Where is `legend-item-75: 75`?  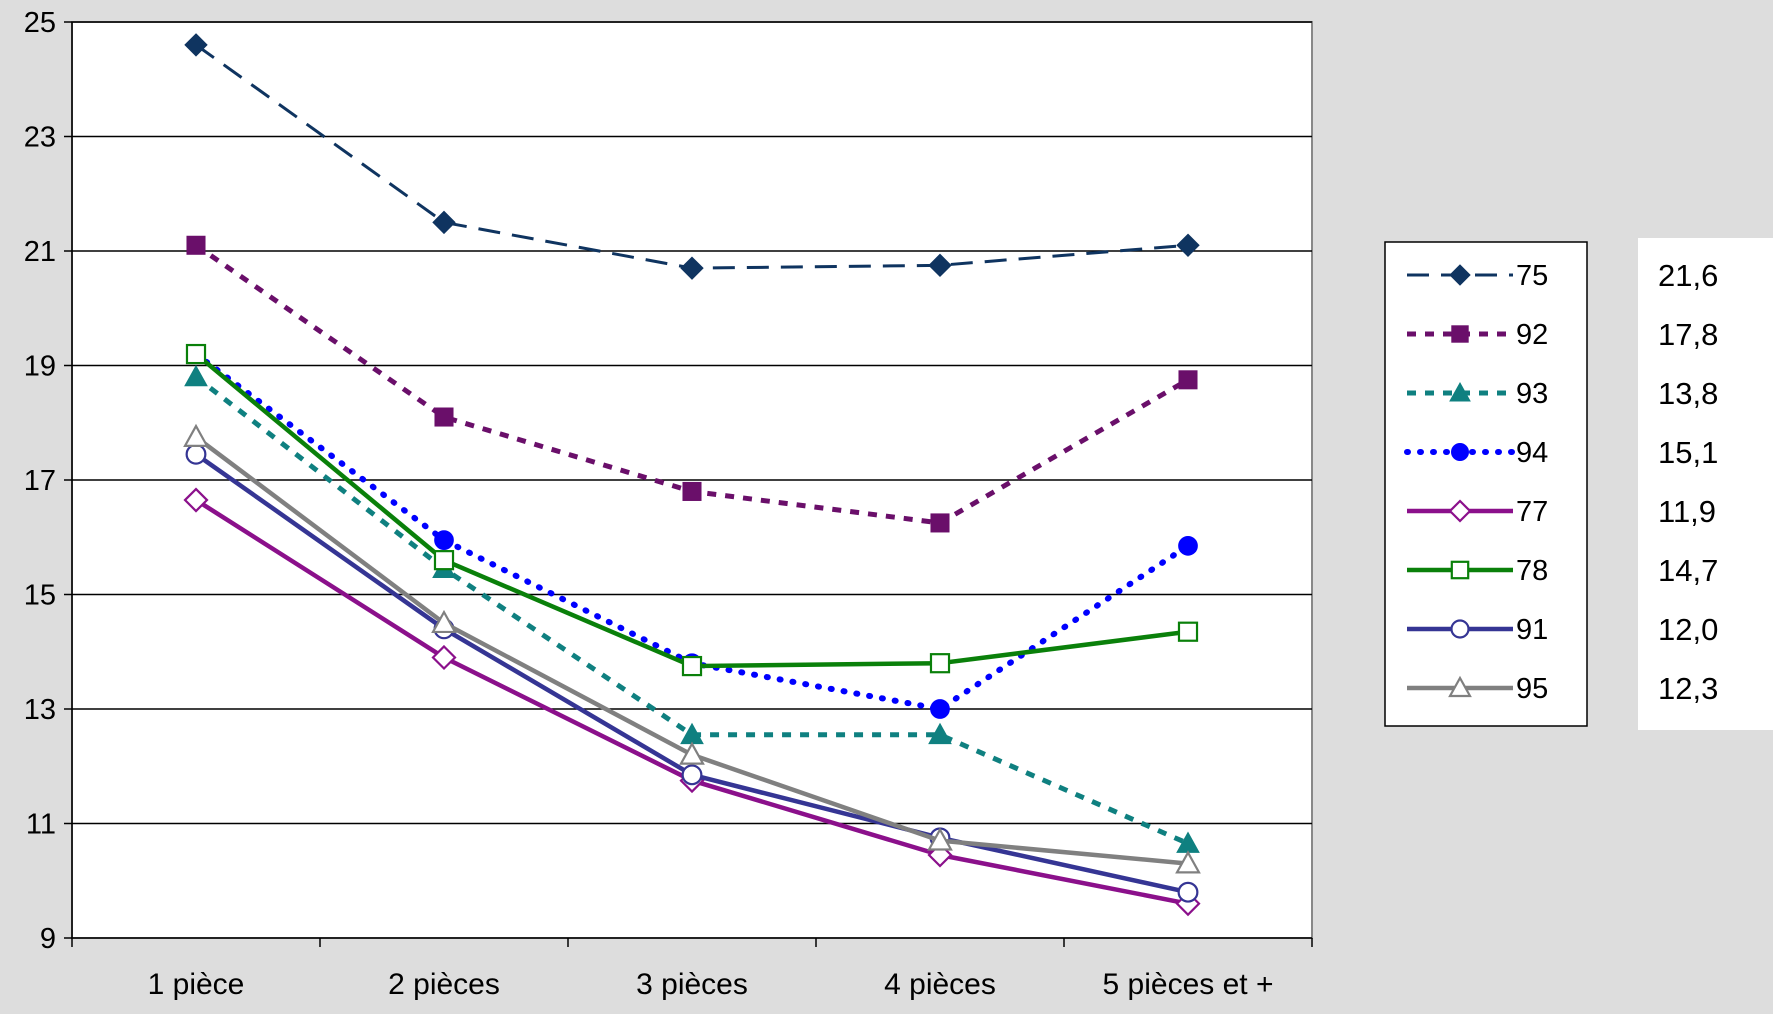 legend-item-75: 75 is located at coordinates (1477, 276).